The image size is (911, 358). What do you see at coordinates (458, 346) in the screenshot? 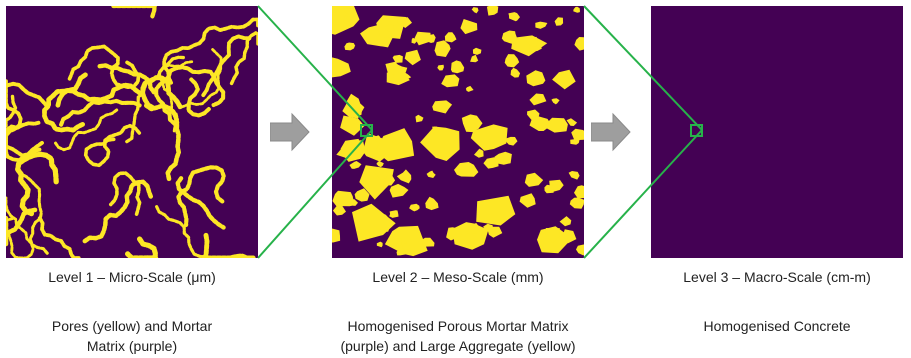
I see `level-2-description-line-2: (purple) and Large Aggregate (yellow)` at bounding box center [458, 346].